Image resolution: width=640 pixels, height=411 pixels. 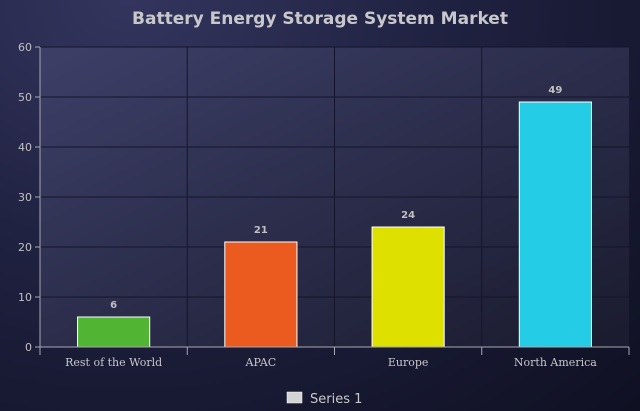 What do you see at coordinates (261, 362) in the screenshot?
I see `x-tick-label: APAC` at bounding box center [261, 362].